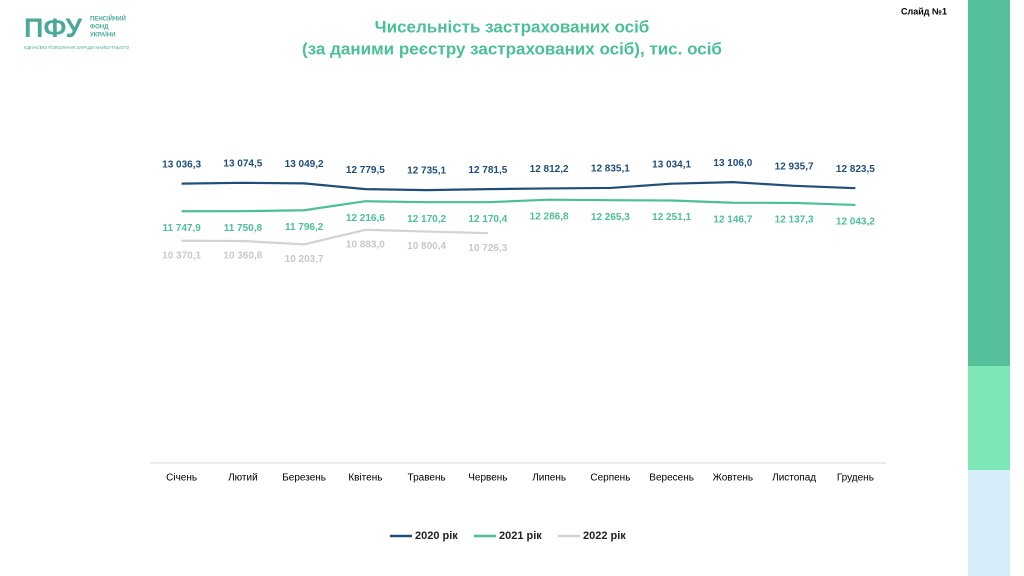 The image size is (1024, 576). Describe the element at coordinates (512, 26) in the screenshot. I see `chart-title: Чисельність застрахованих осіб` at that location.